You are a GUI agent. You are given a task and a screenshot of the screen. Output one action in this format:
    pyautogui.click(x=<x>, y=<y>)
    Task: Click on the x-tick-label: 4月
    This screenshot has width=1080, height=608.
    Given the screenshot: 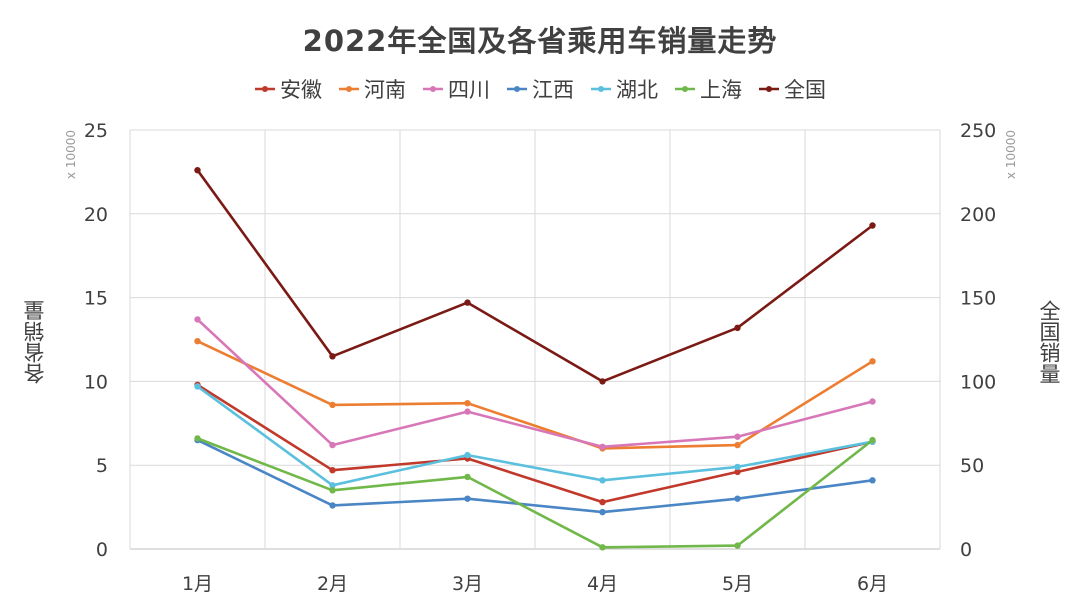 What is the action you would take?
    pyautogui.click(x=602, y=584)
    